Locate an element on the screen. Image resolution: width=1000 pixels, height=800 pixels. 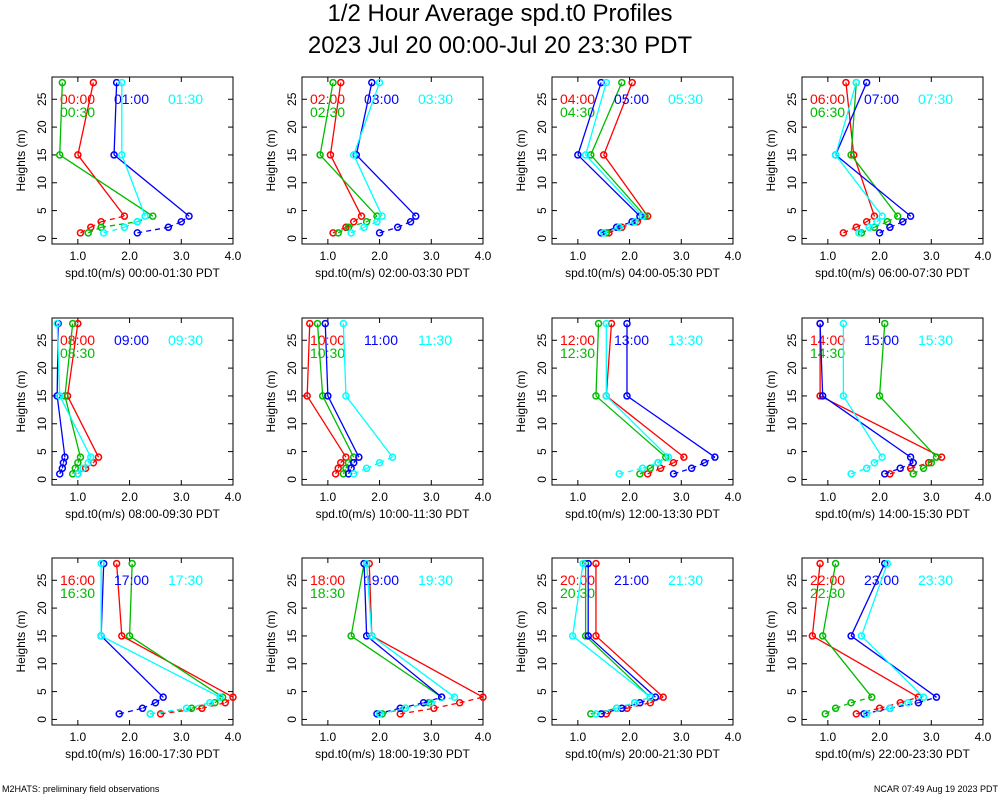
y-tick-label: 10 is located at coordinates (542, 183).